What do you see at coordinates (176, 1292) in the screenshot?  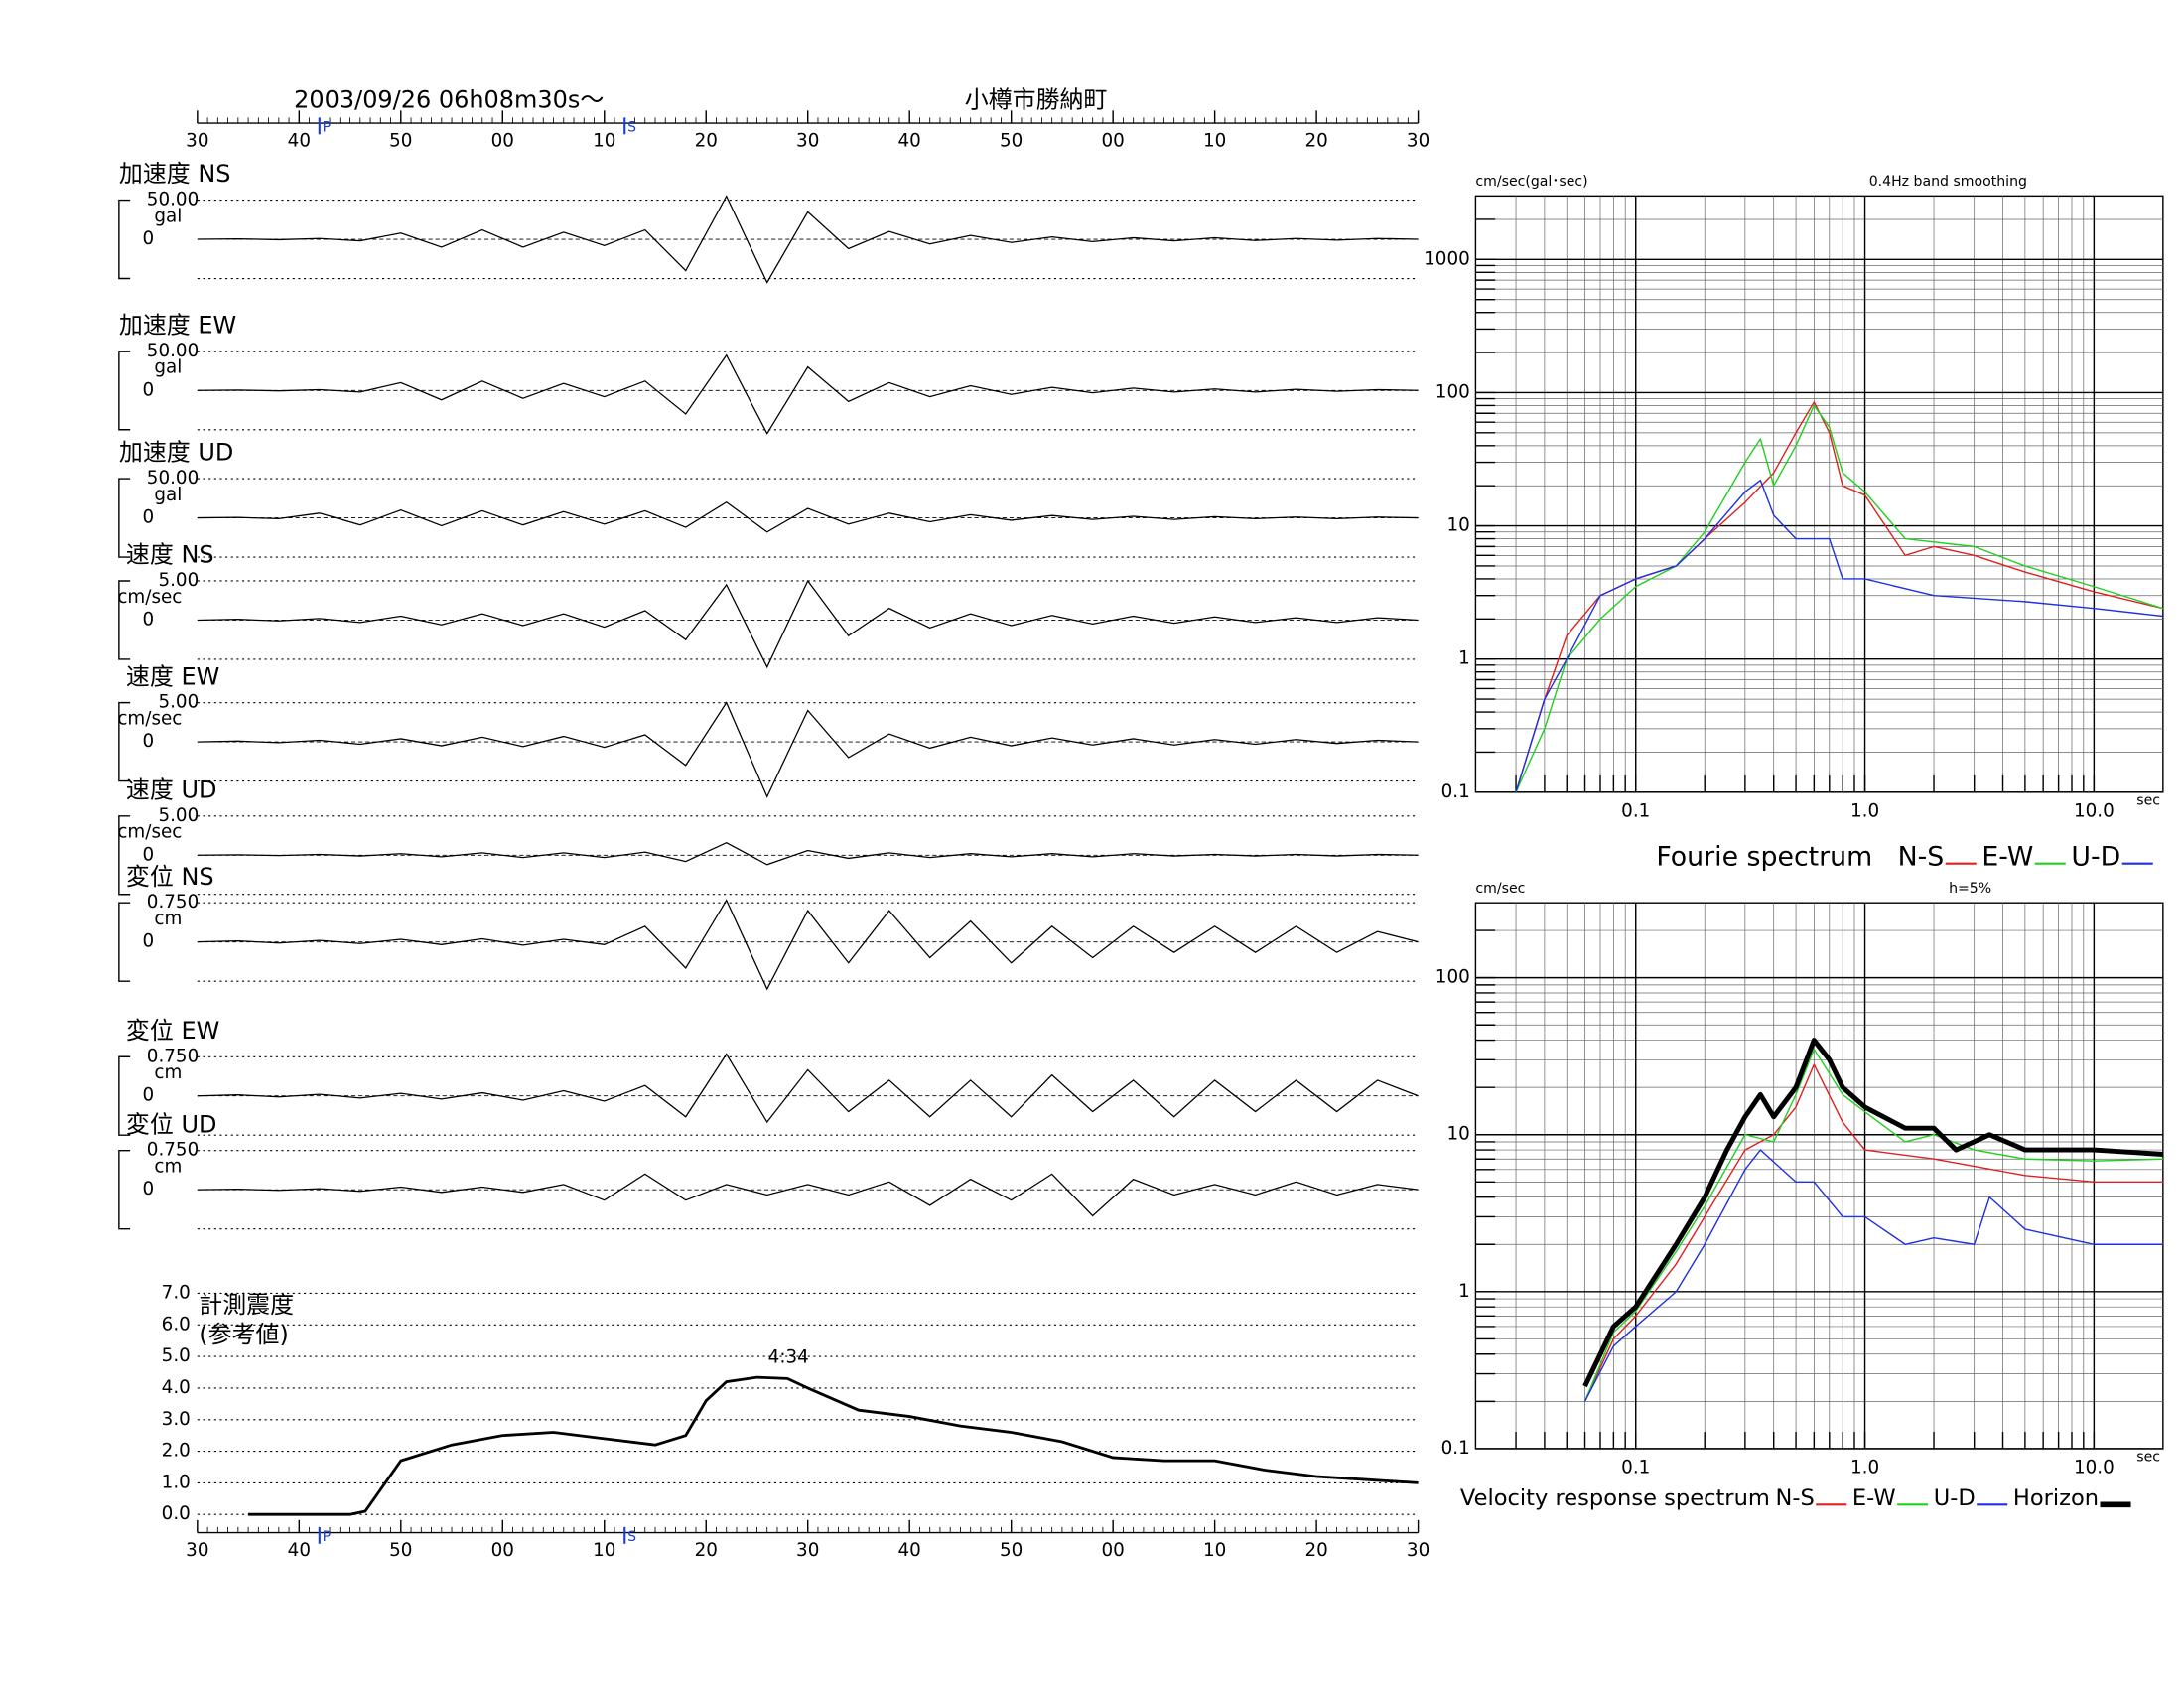 I see `y-tick-label: 7.0` at bounding box center [176, 1292].